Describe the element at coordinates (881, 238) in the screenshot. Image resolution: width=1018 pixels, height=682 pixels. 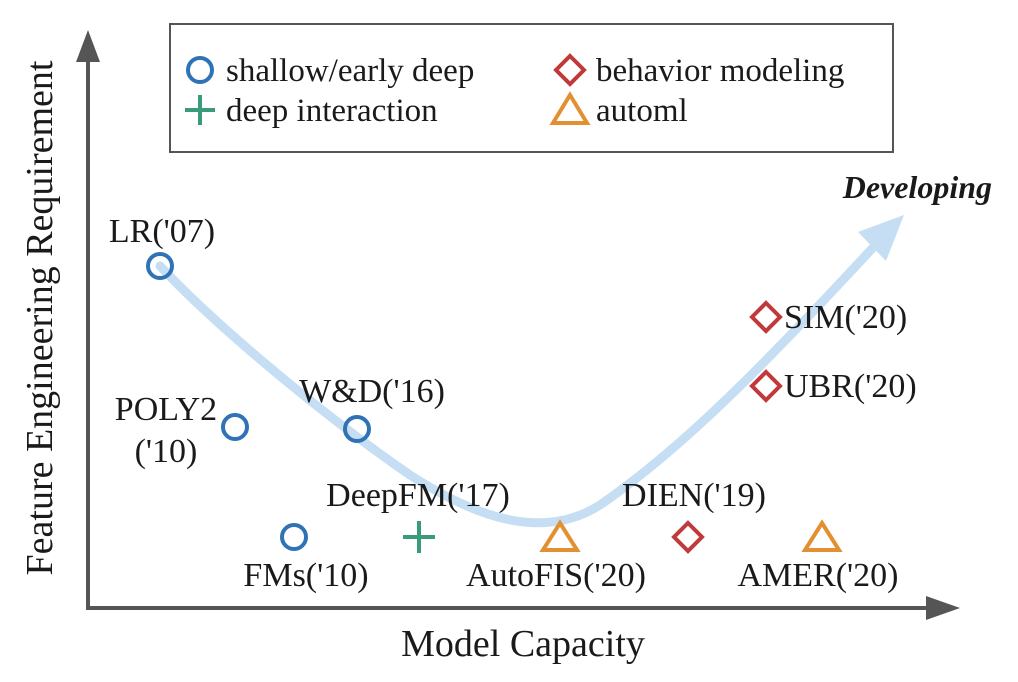
I see `trend-arrowhead` at that location.